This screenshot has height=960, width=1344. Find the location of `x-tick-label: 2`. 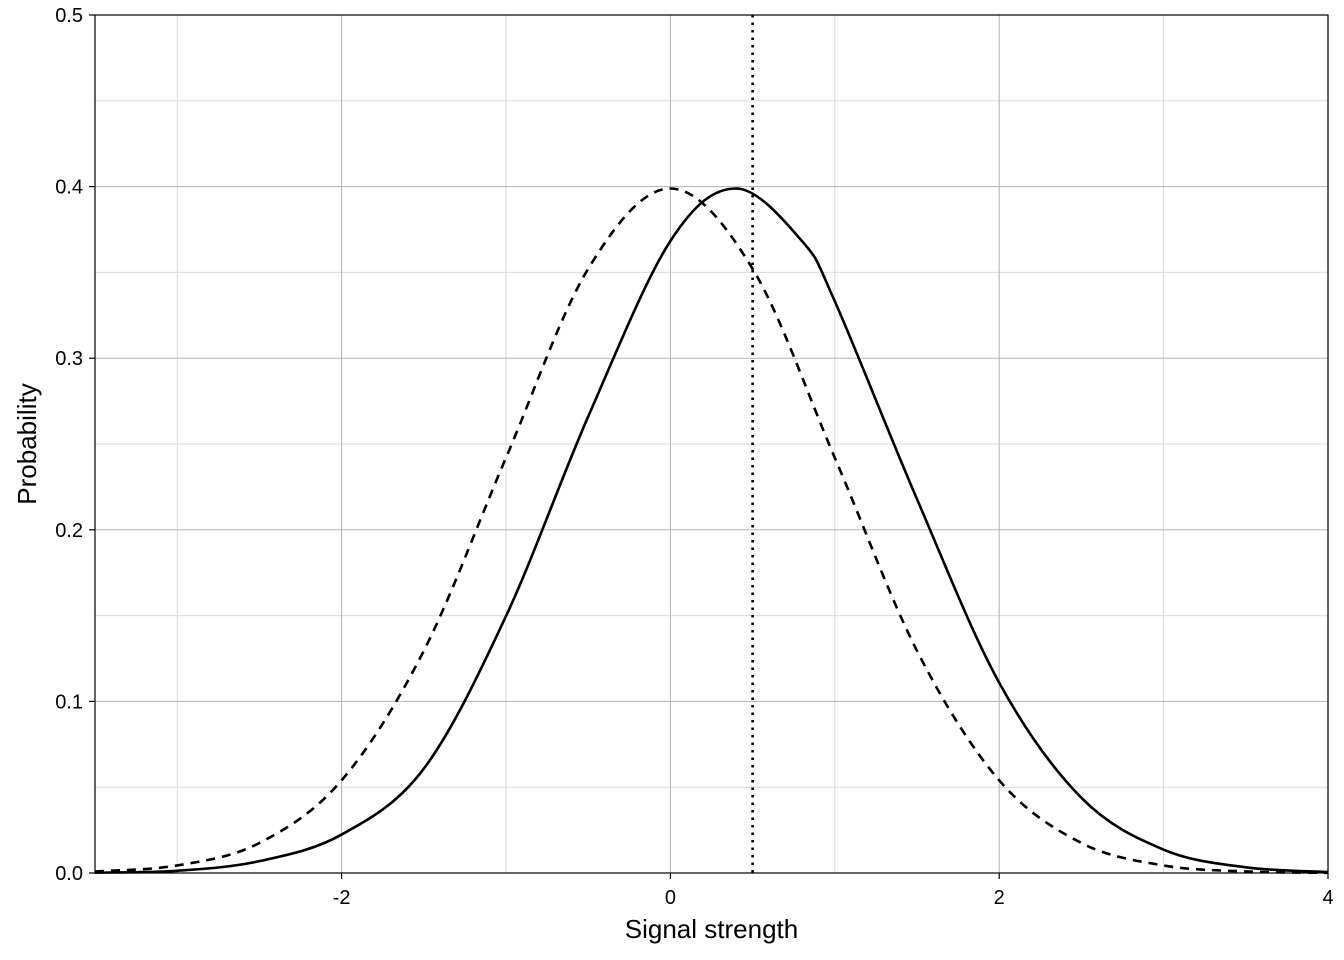

x-tick-label: 2 is located at coordinates (999, 898).